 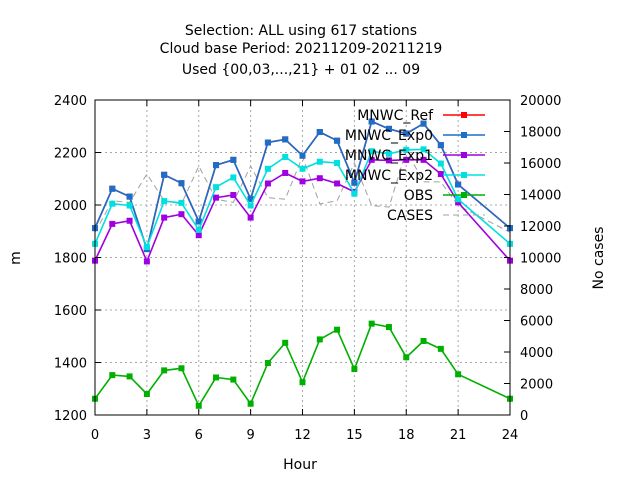 I want to click on legend-marker-mnwc-exp2, so click(x=464, y=175).